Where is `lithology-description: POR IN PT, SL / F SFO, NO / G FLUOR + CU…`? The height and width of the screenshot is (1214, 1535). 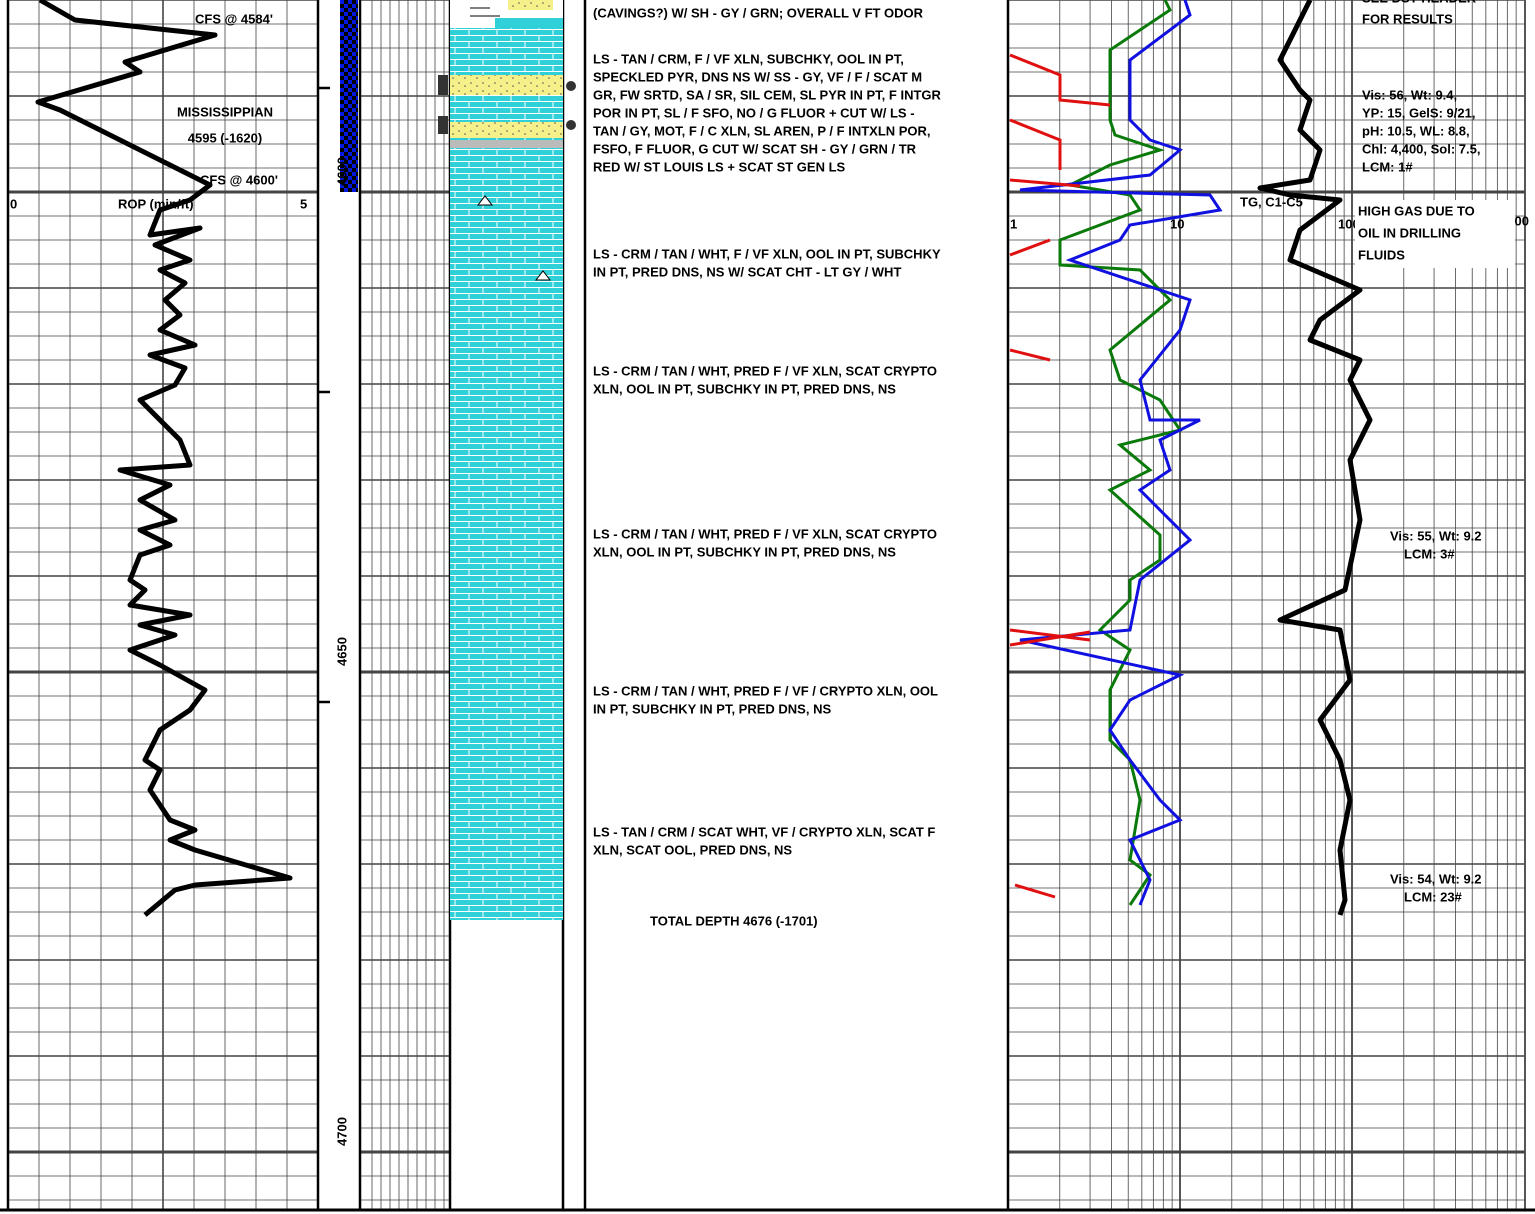 lithology-description: POR IN PT, SL / F SFO, NO / G FLUOR + CU… is located at coordinates (754, 112).